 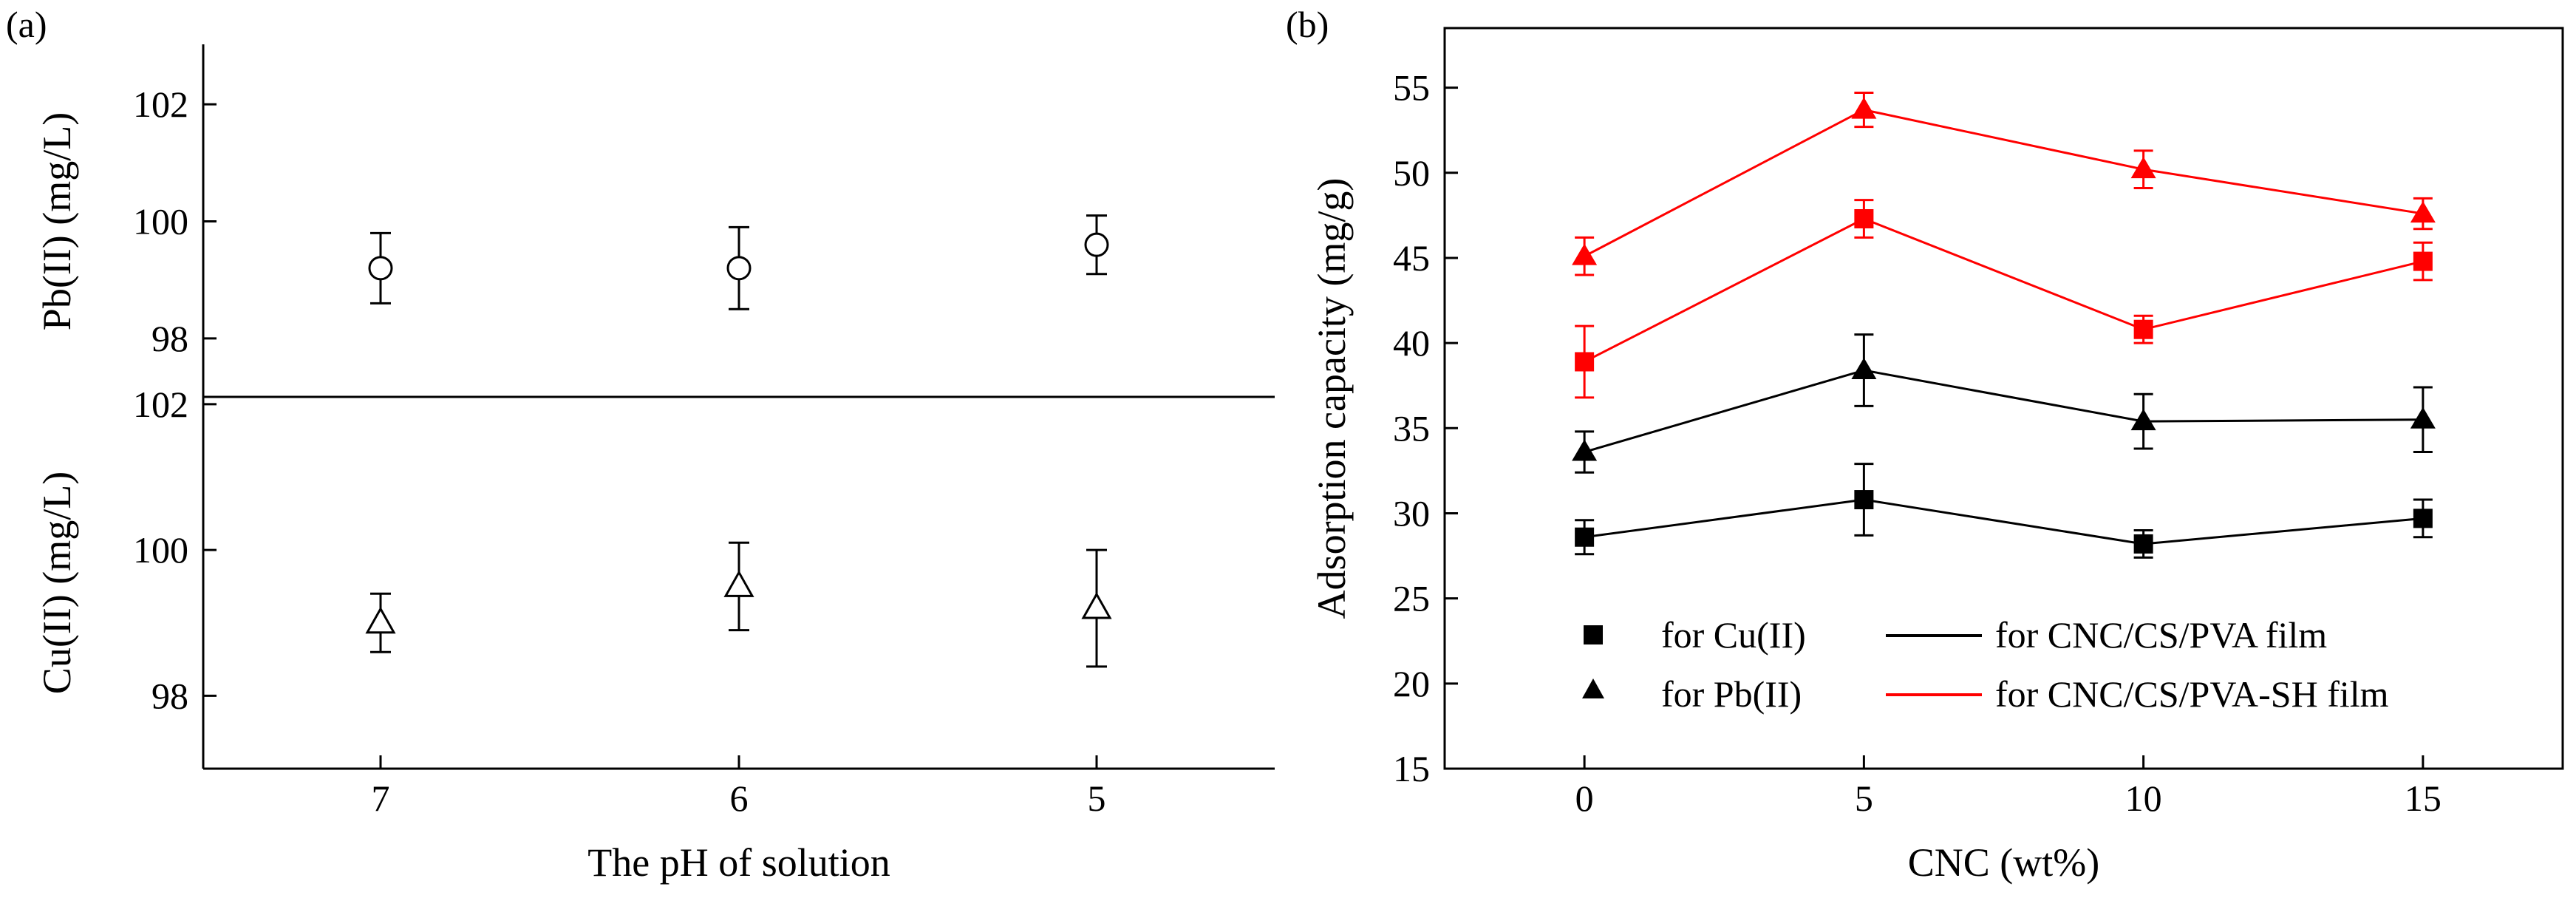 I want to click on panel-b-x-tick-label-0: 0, so click(x=1584, y=798).